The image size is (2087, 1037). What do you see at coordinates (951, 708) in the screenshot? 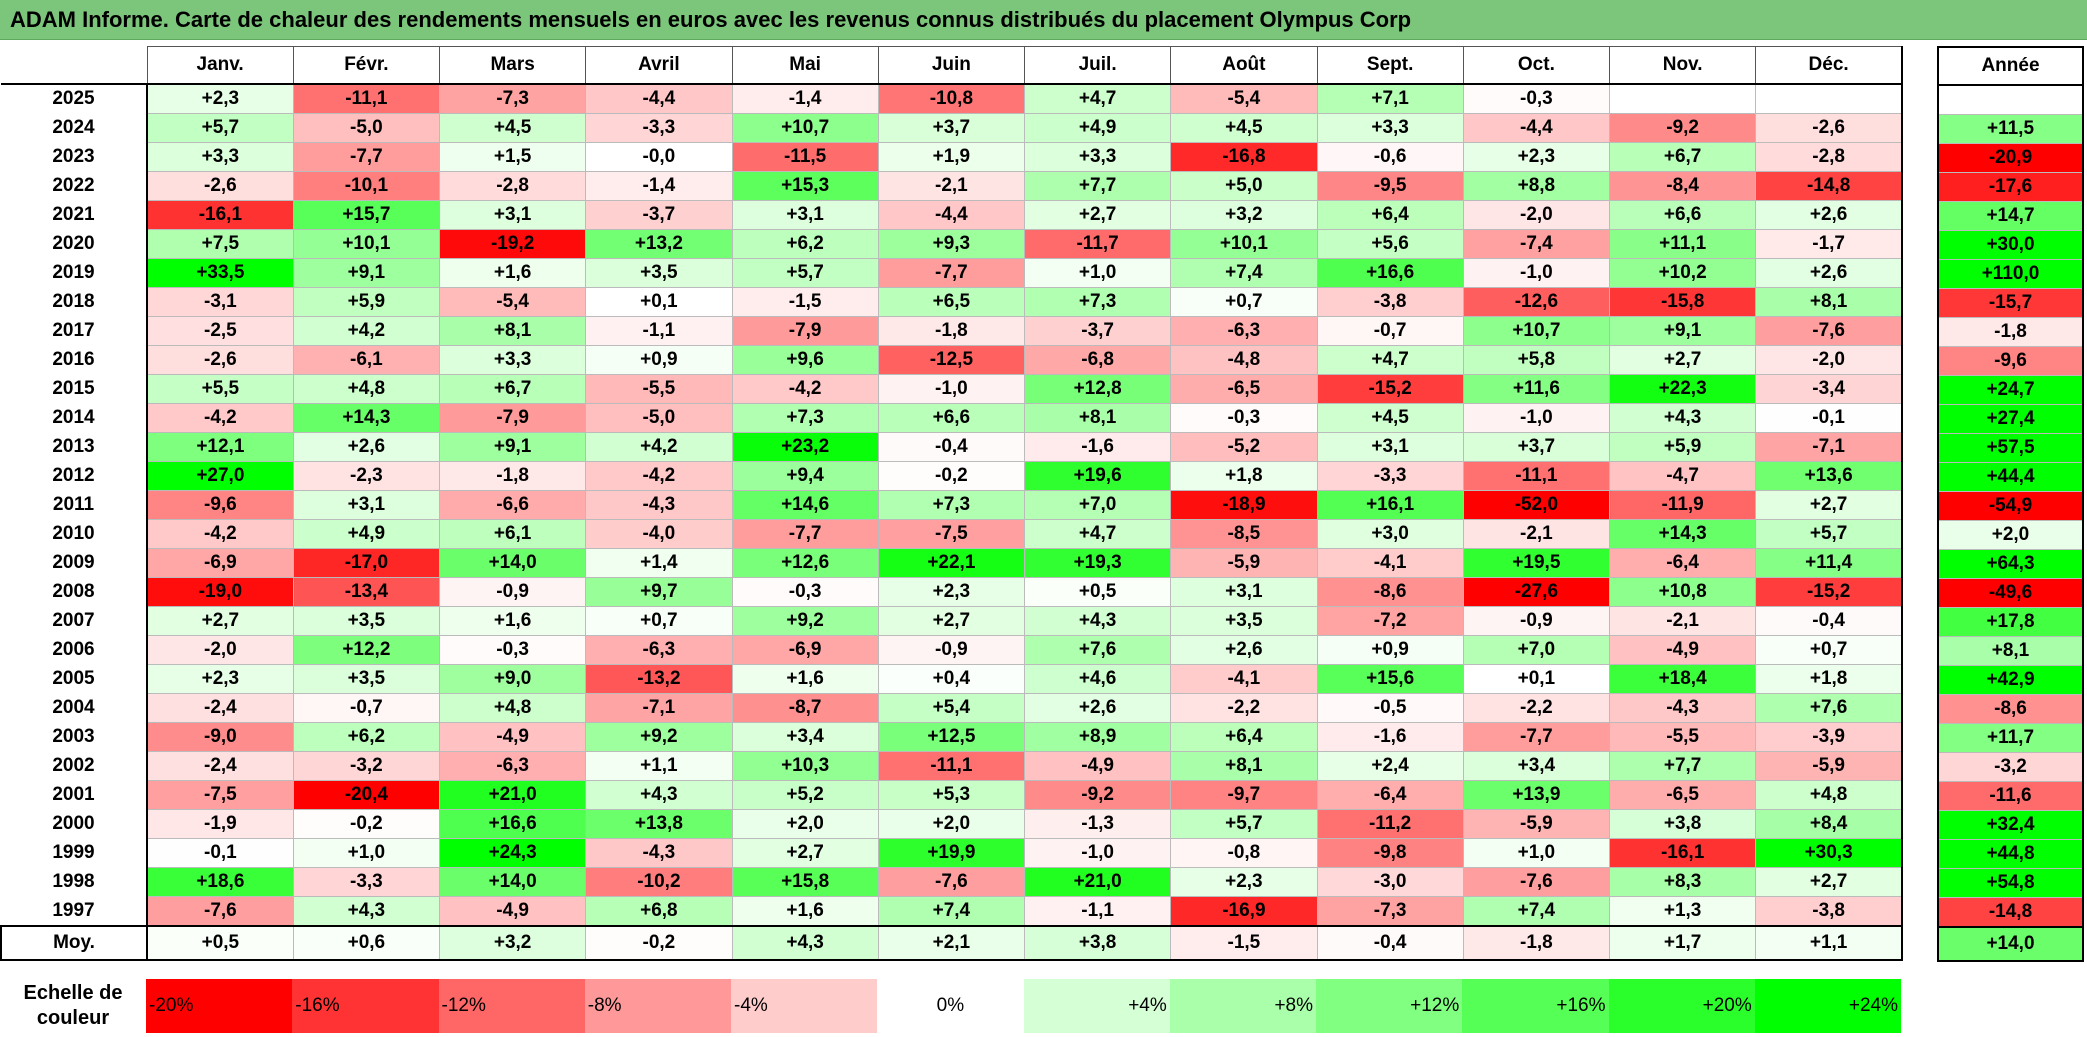
I see `heatmap-cell: +5,4` at bounding box center [951, 708].